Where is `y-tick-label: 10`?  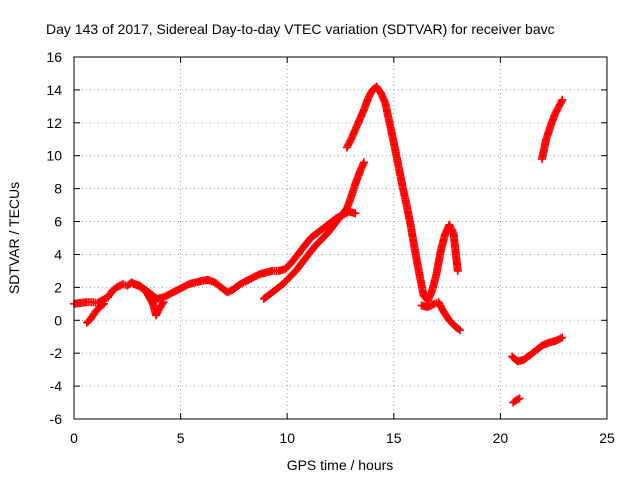
y-tick-label: 10 is located at coordinates (54, 156).